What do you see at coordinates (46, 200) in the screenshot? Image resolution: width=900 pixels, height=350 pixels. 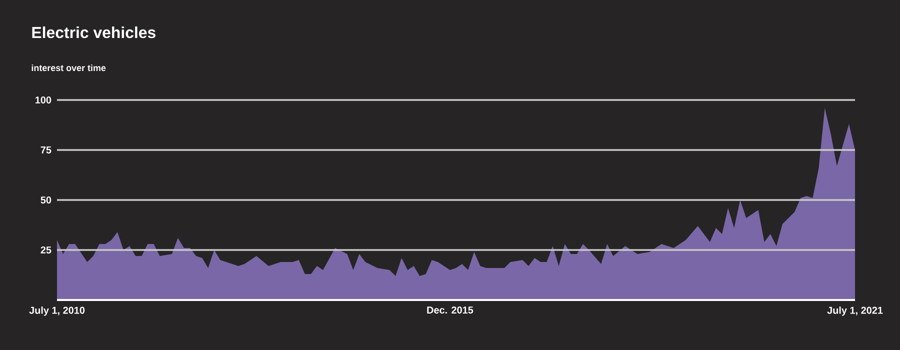 I see `y-tick-label: 50` at bounding box center [46, 200].